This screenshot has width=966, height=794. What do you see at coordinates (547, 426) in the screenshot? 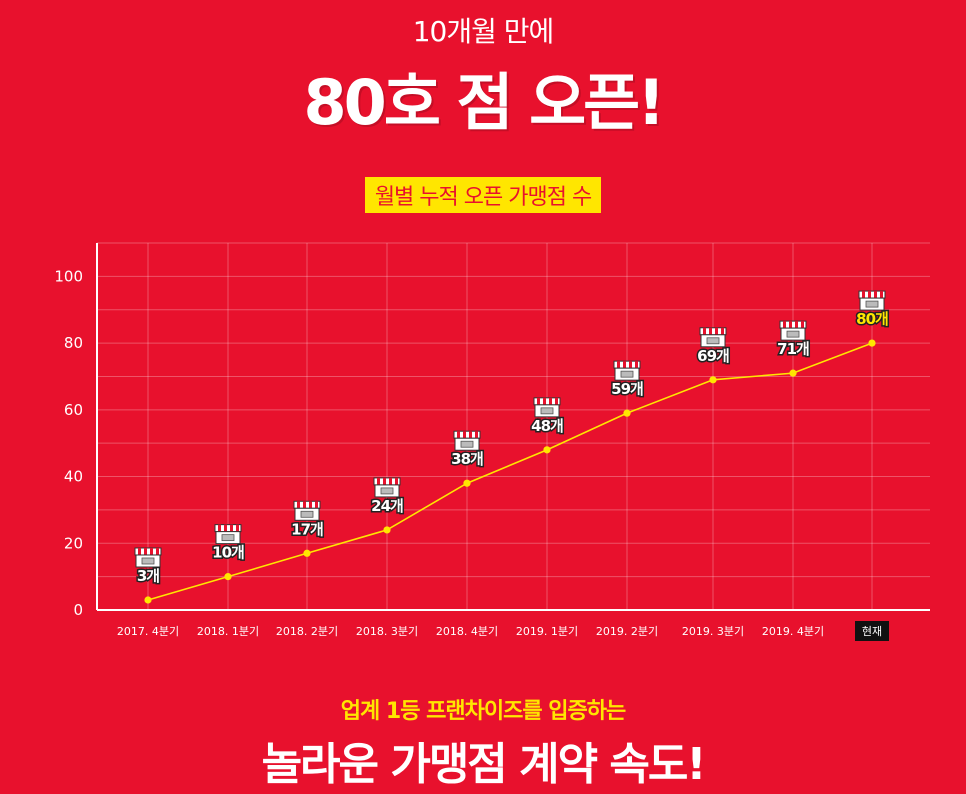
I see `data-label: 48개` at bounding box center [547, 426].